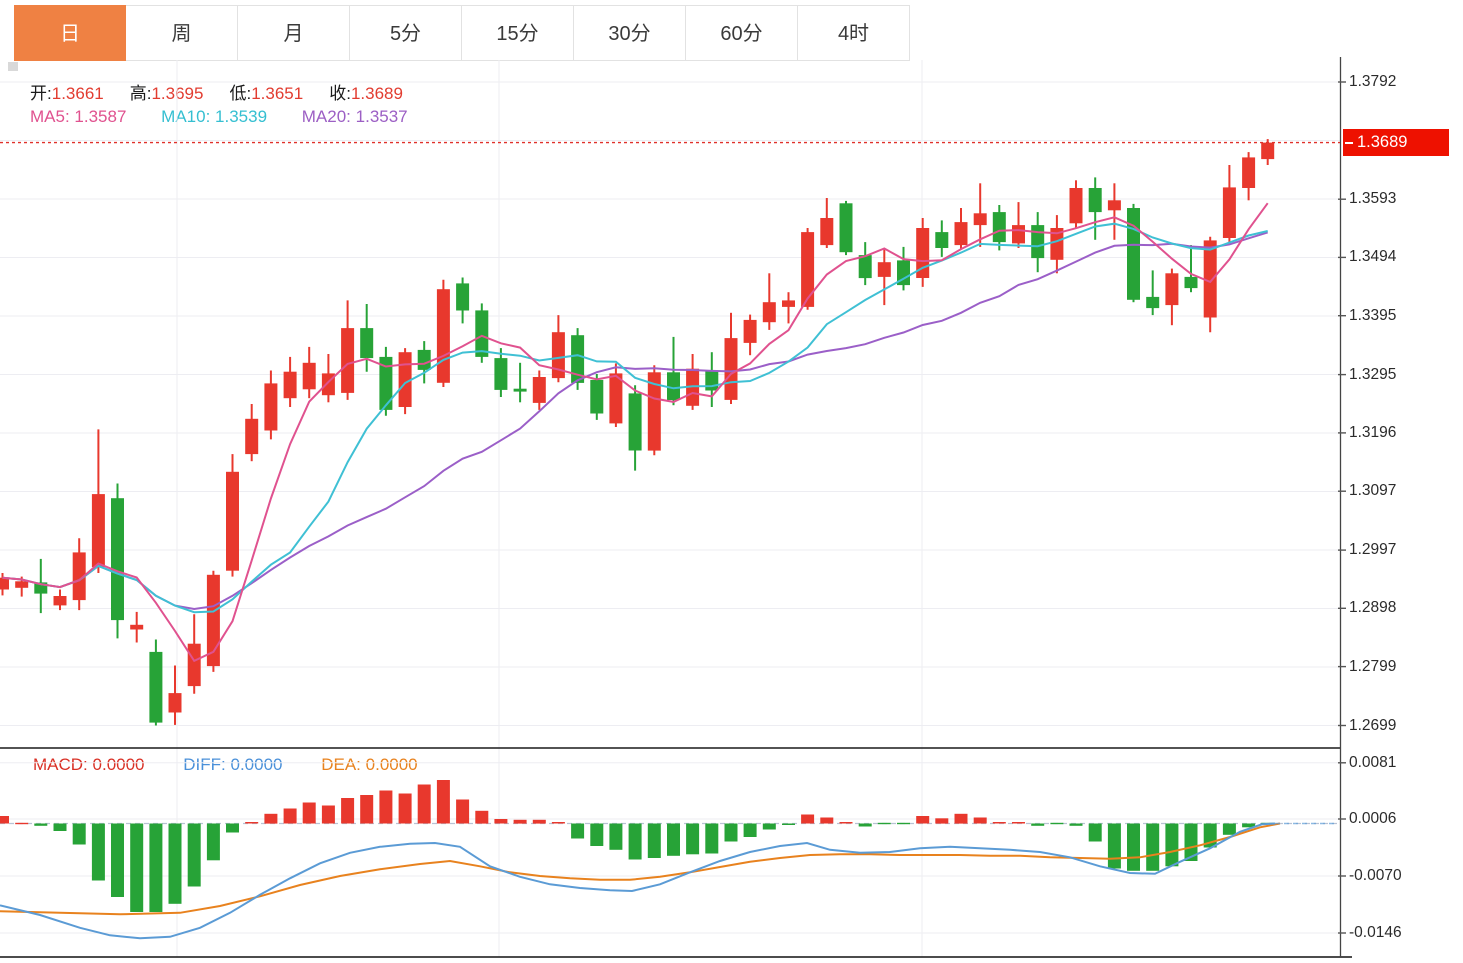 Image resolution: width=1463 pixels, height=963 pixels. What do you see at coordinates (1373, 81) in the screenshot?
I see `price-axis-label: 1.3792` at bounding box center [1373, 81].